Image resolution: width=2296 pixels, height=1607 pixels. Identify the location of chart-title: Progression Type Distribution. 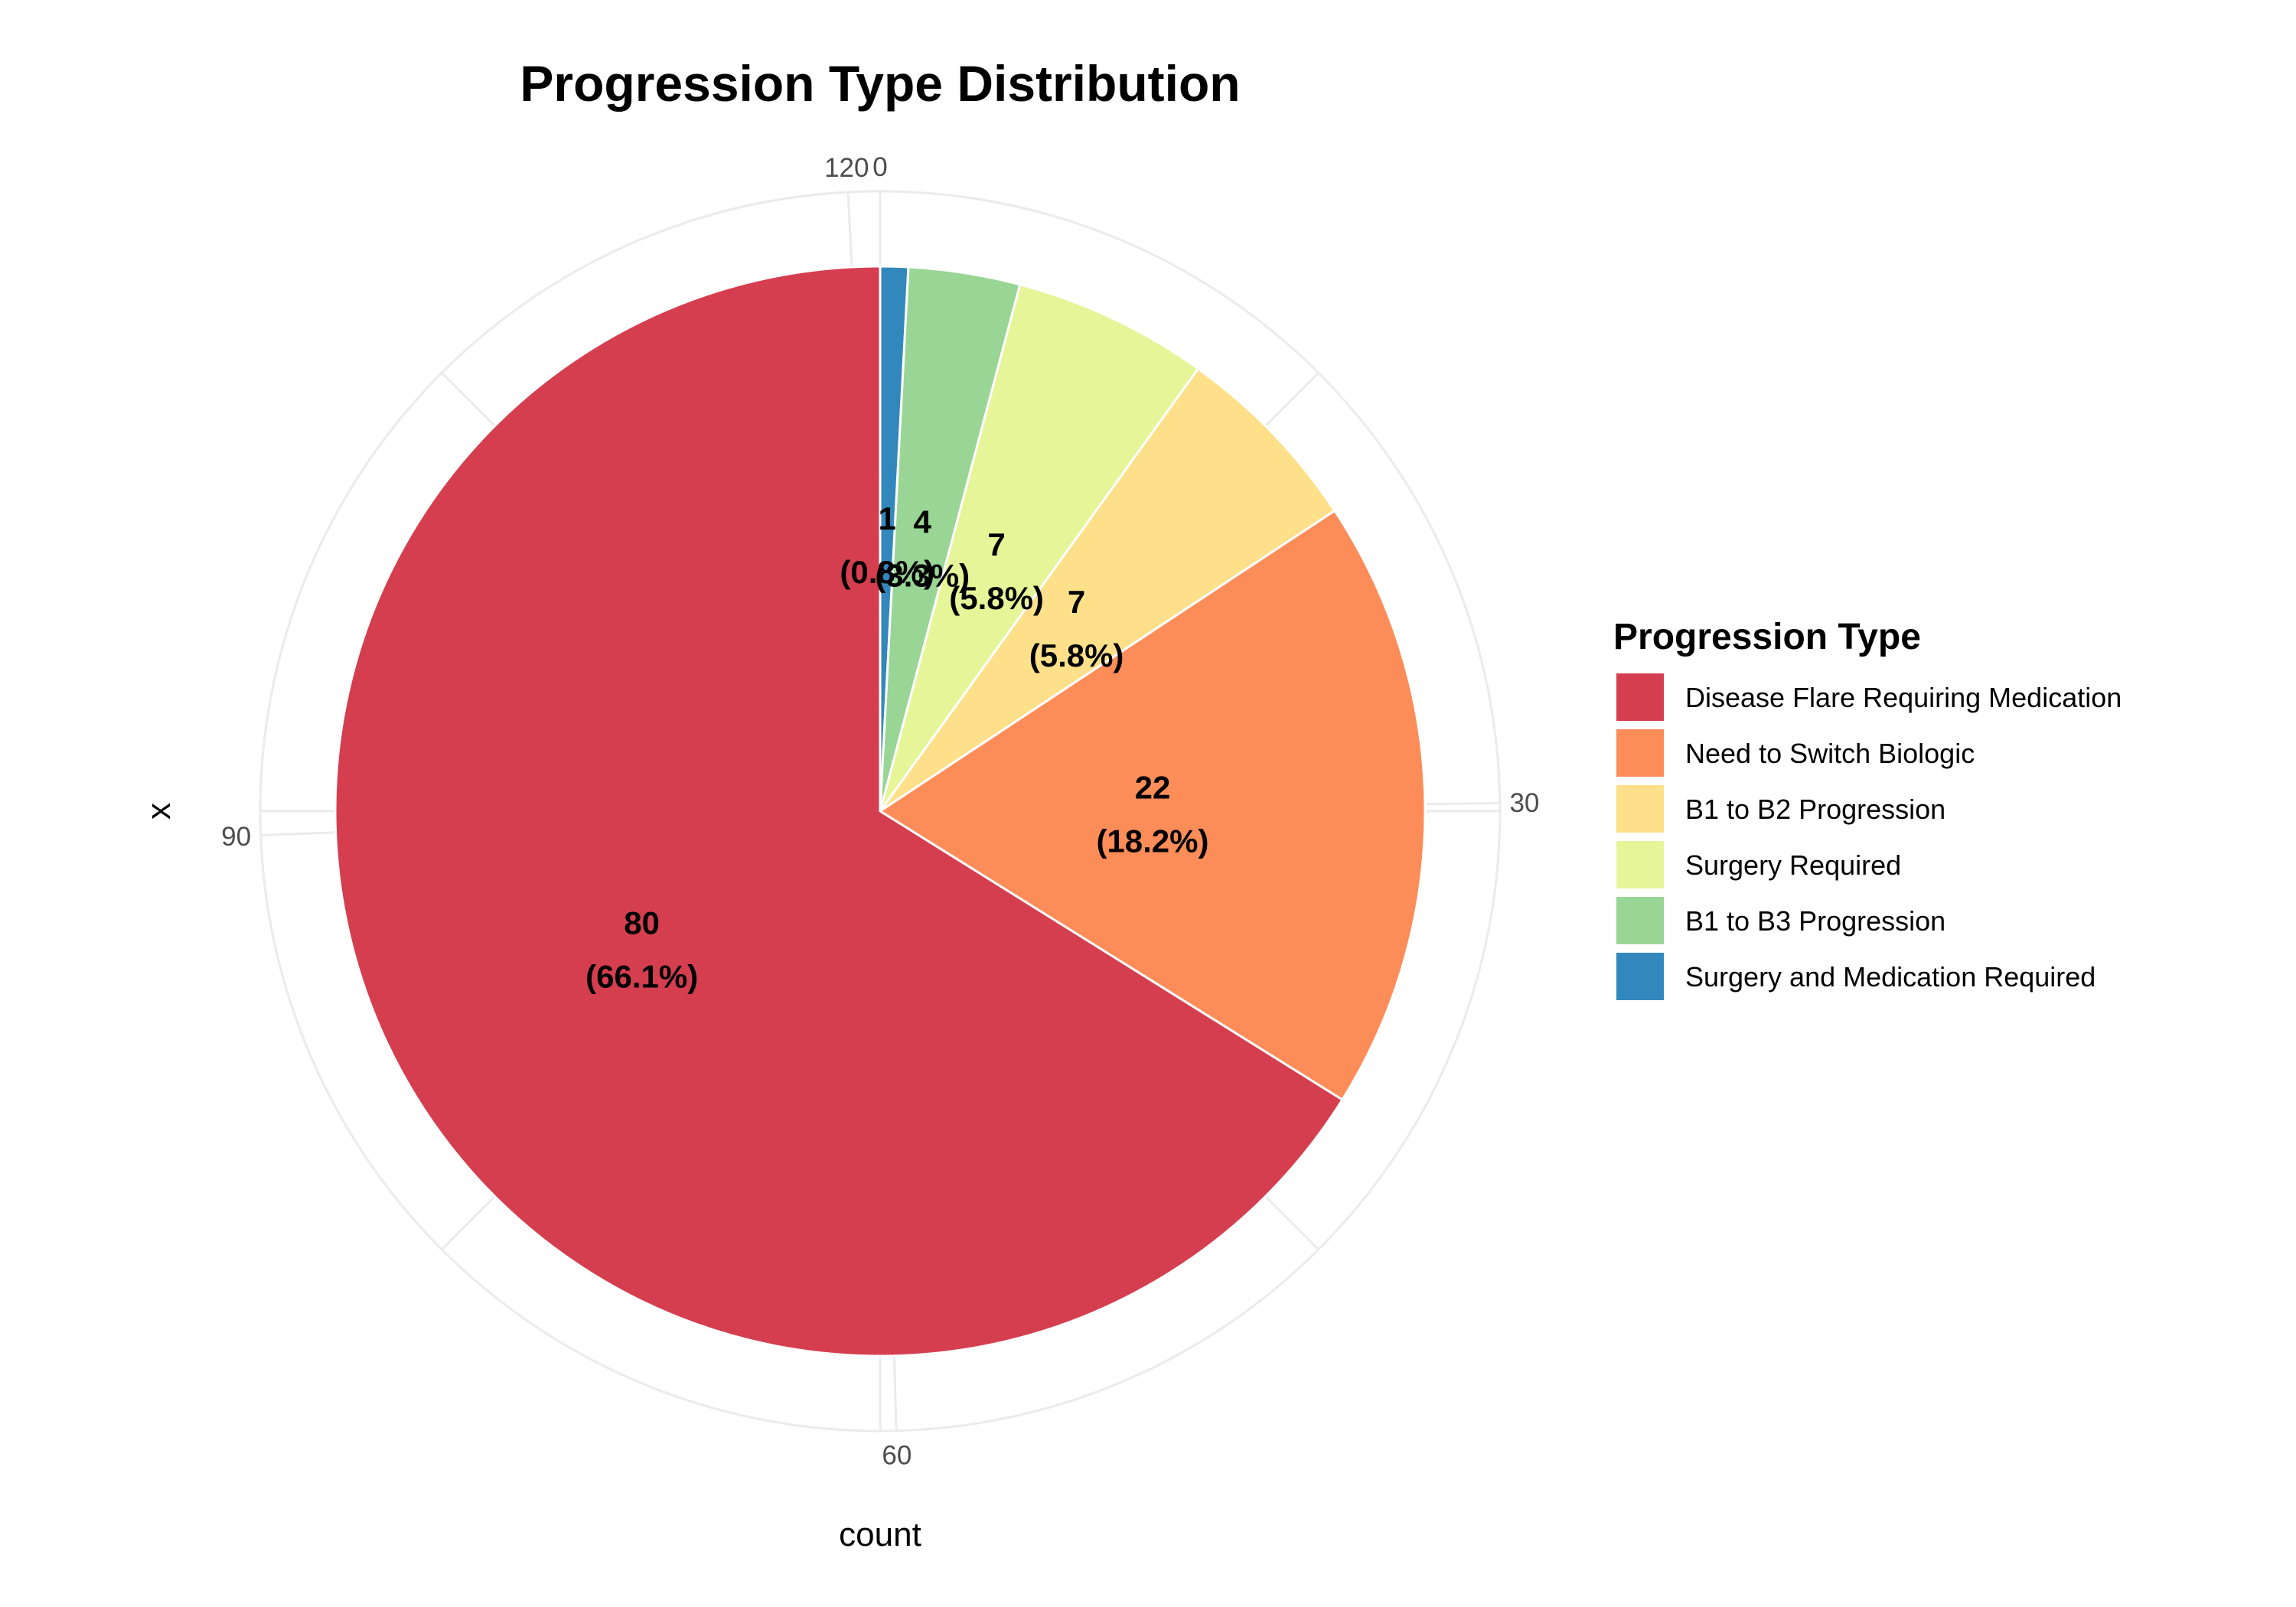
(880, 83).